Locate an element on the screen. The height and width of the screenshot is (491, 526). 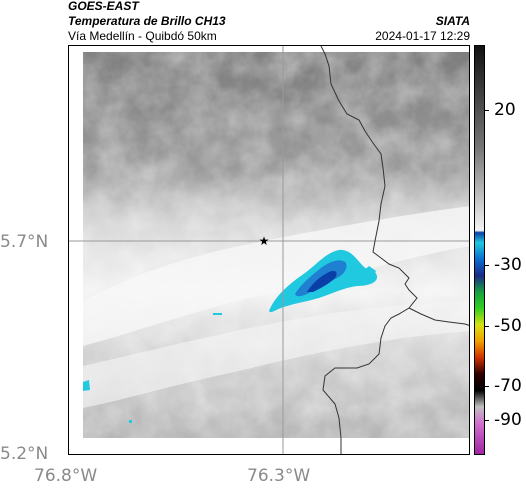
colorbar is located at coordinates (479, 250).